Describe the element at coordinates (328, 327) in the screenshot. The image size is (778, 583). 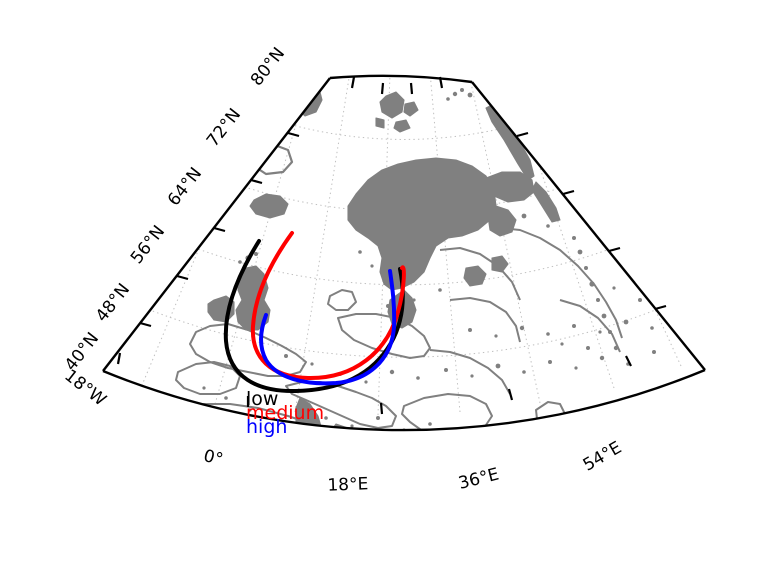
I see `curve-high` at that location.